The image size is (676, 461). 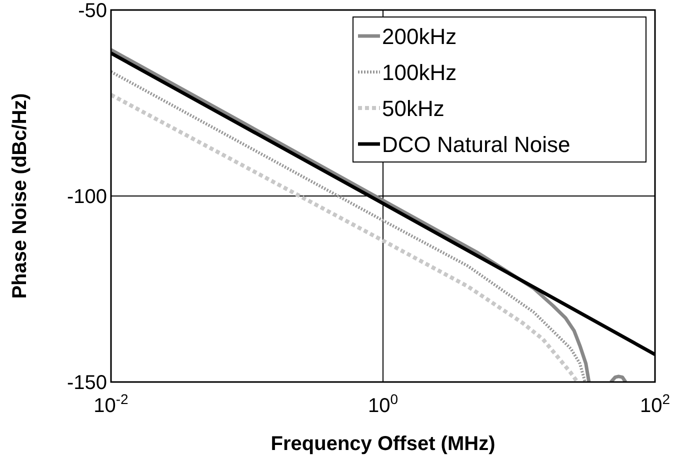 What do you see at coordinates (86, 197) in the screenshot?
I see `y-tick-label: -100` at bounding box center [86, 197].